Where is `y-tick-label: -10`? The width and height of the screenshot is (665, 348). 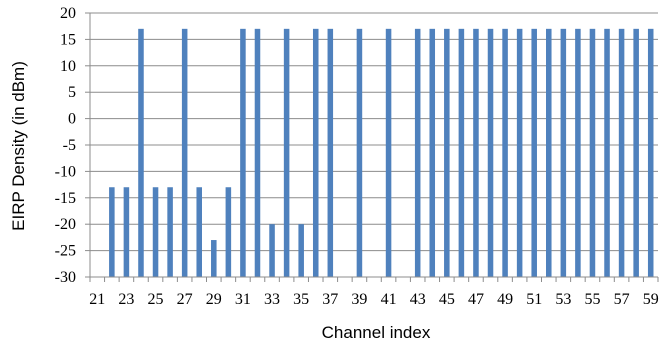 y-tick-label: -10 is located at coordinates (65, 171).